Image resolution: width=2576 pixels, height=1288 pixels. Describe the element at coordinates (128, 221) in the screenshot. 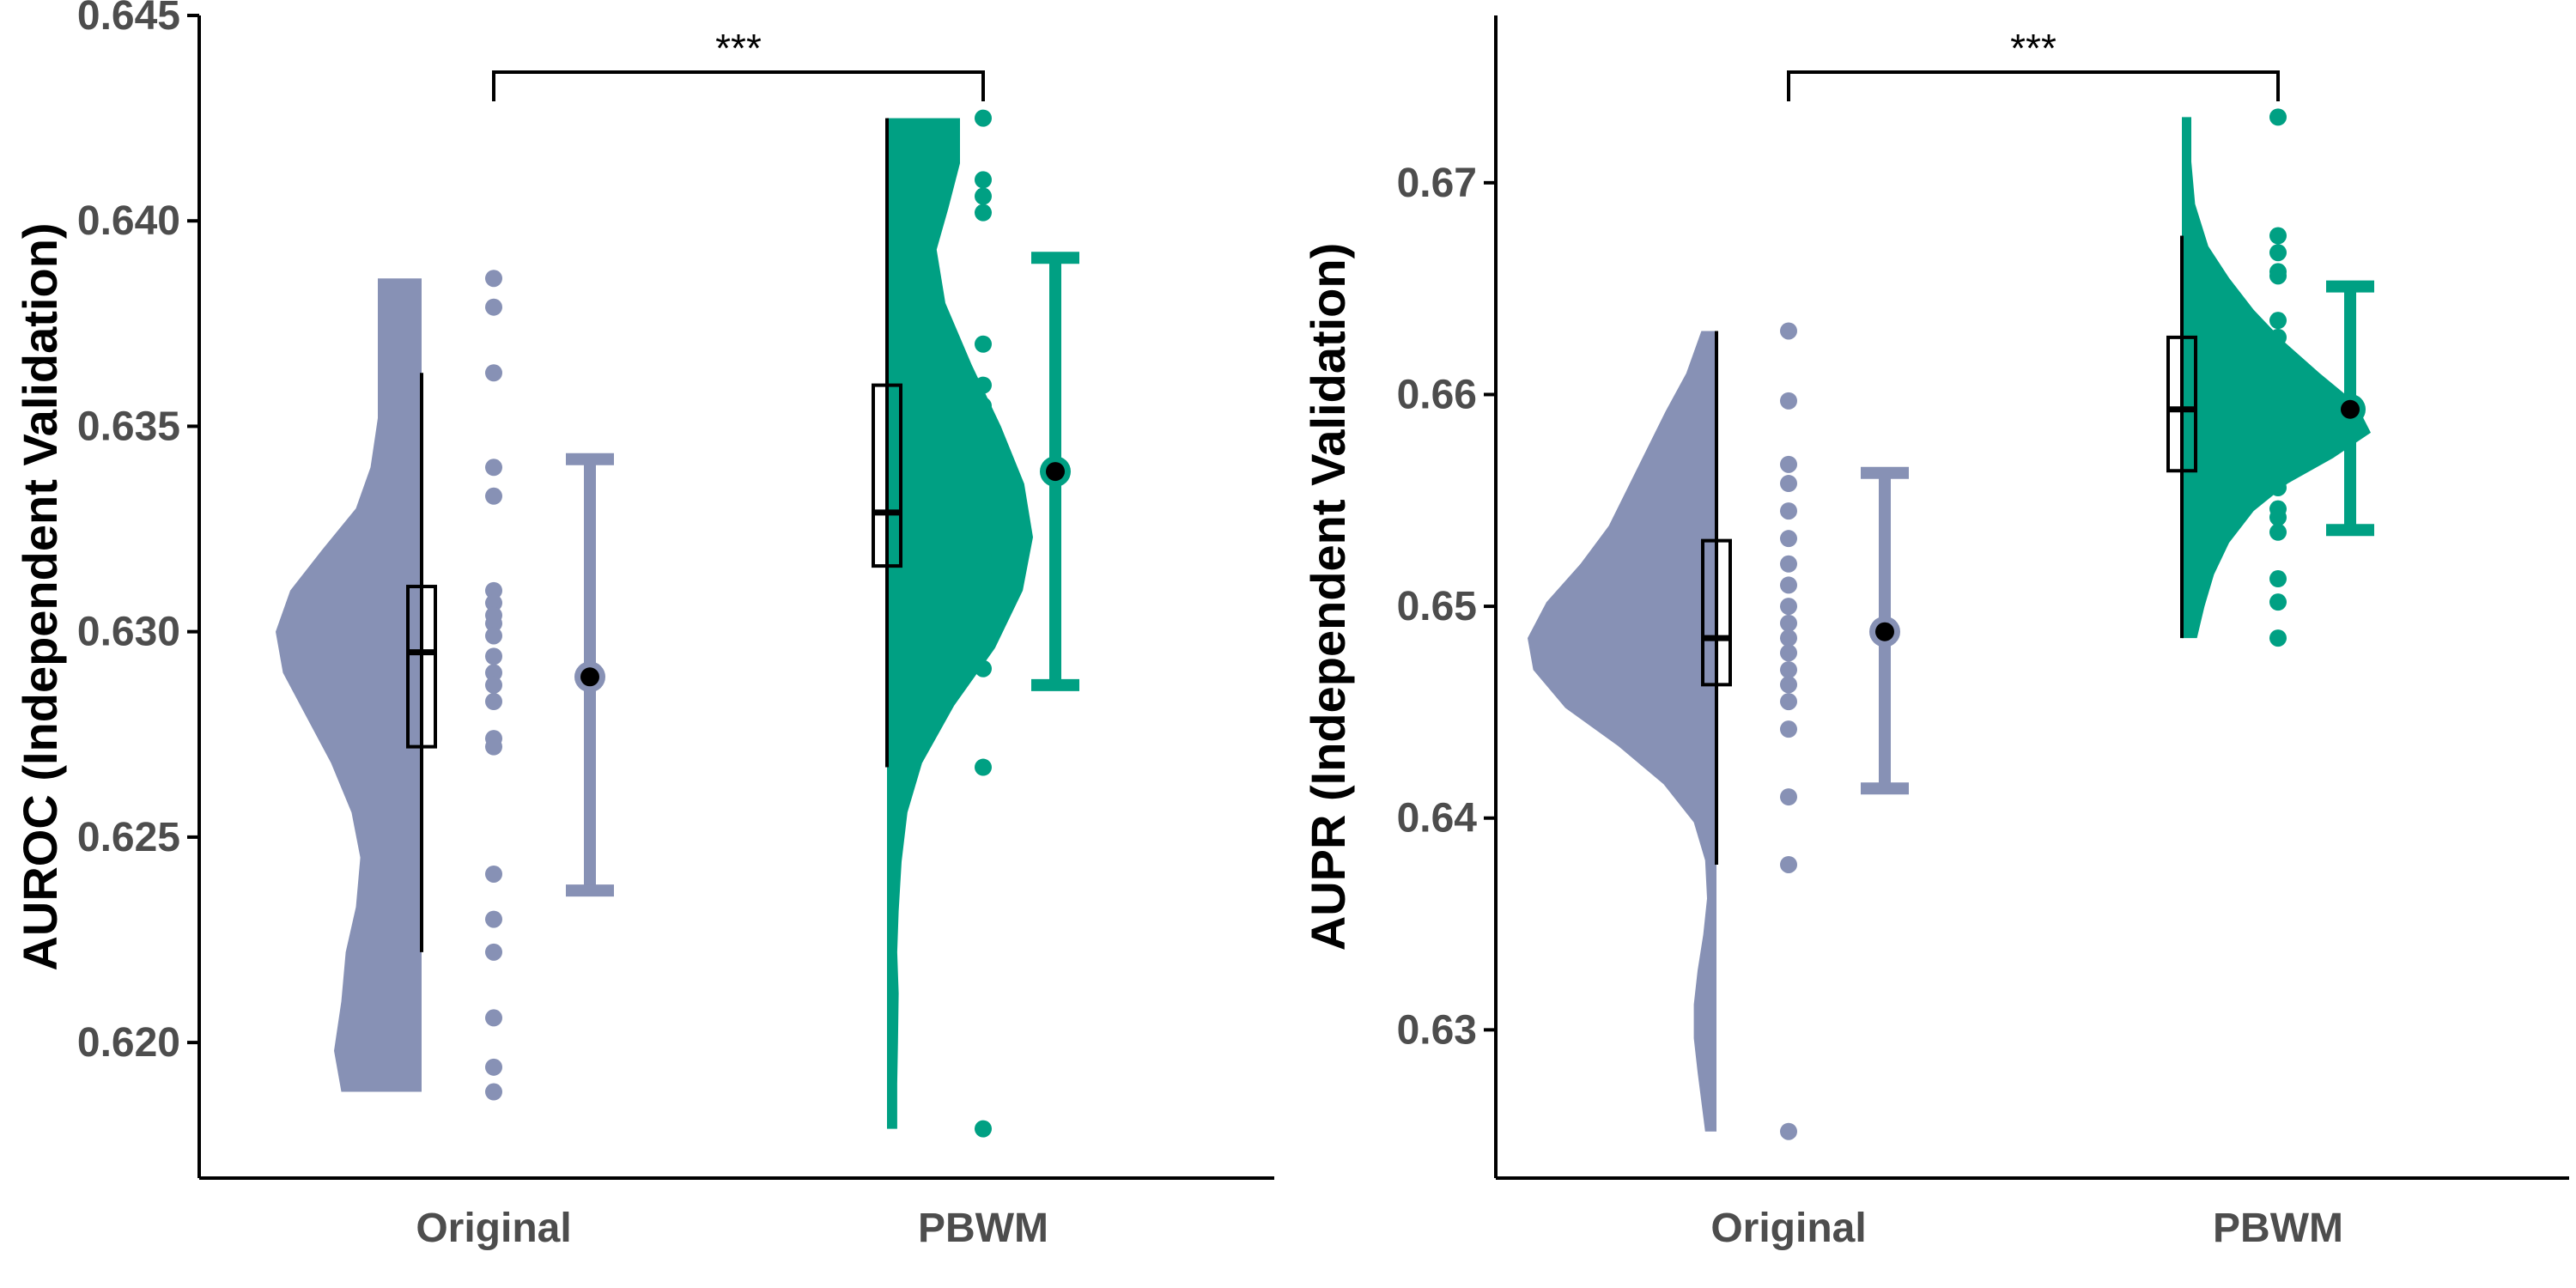

I see `y-tick-label: 0.640` at that location.